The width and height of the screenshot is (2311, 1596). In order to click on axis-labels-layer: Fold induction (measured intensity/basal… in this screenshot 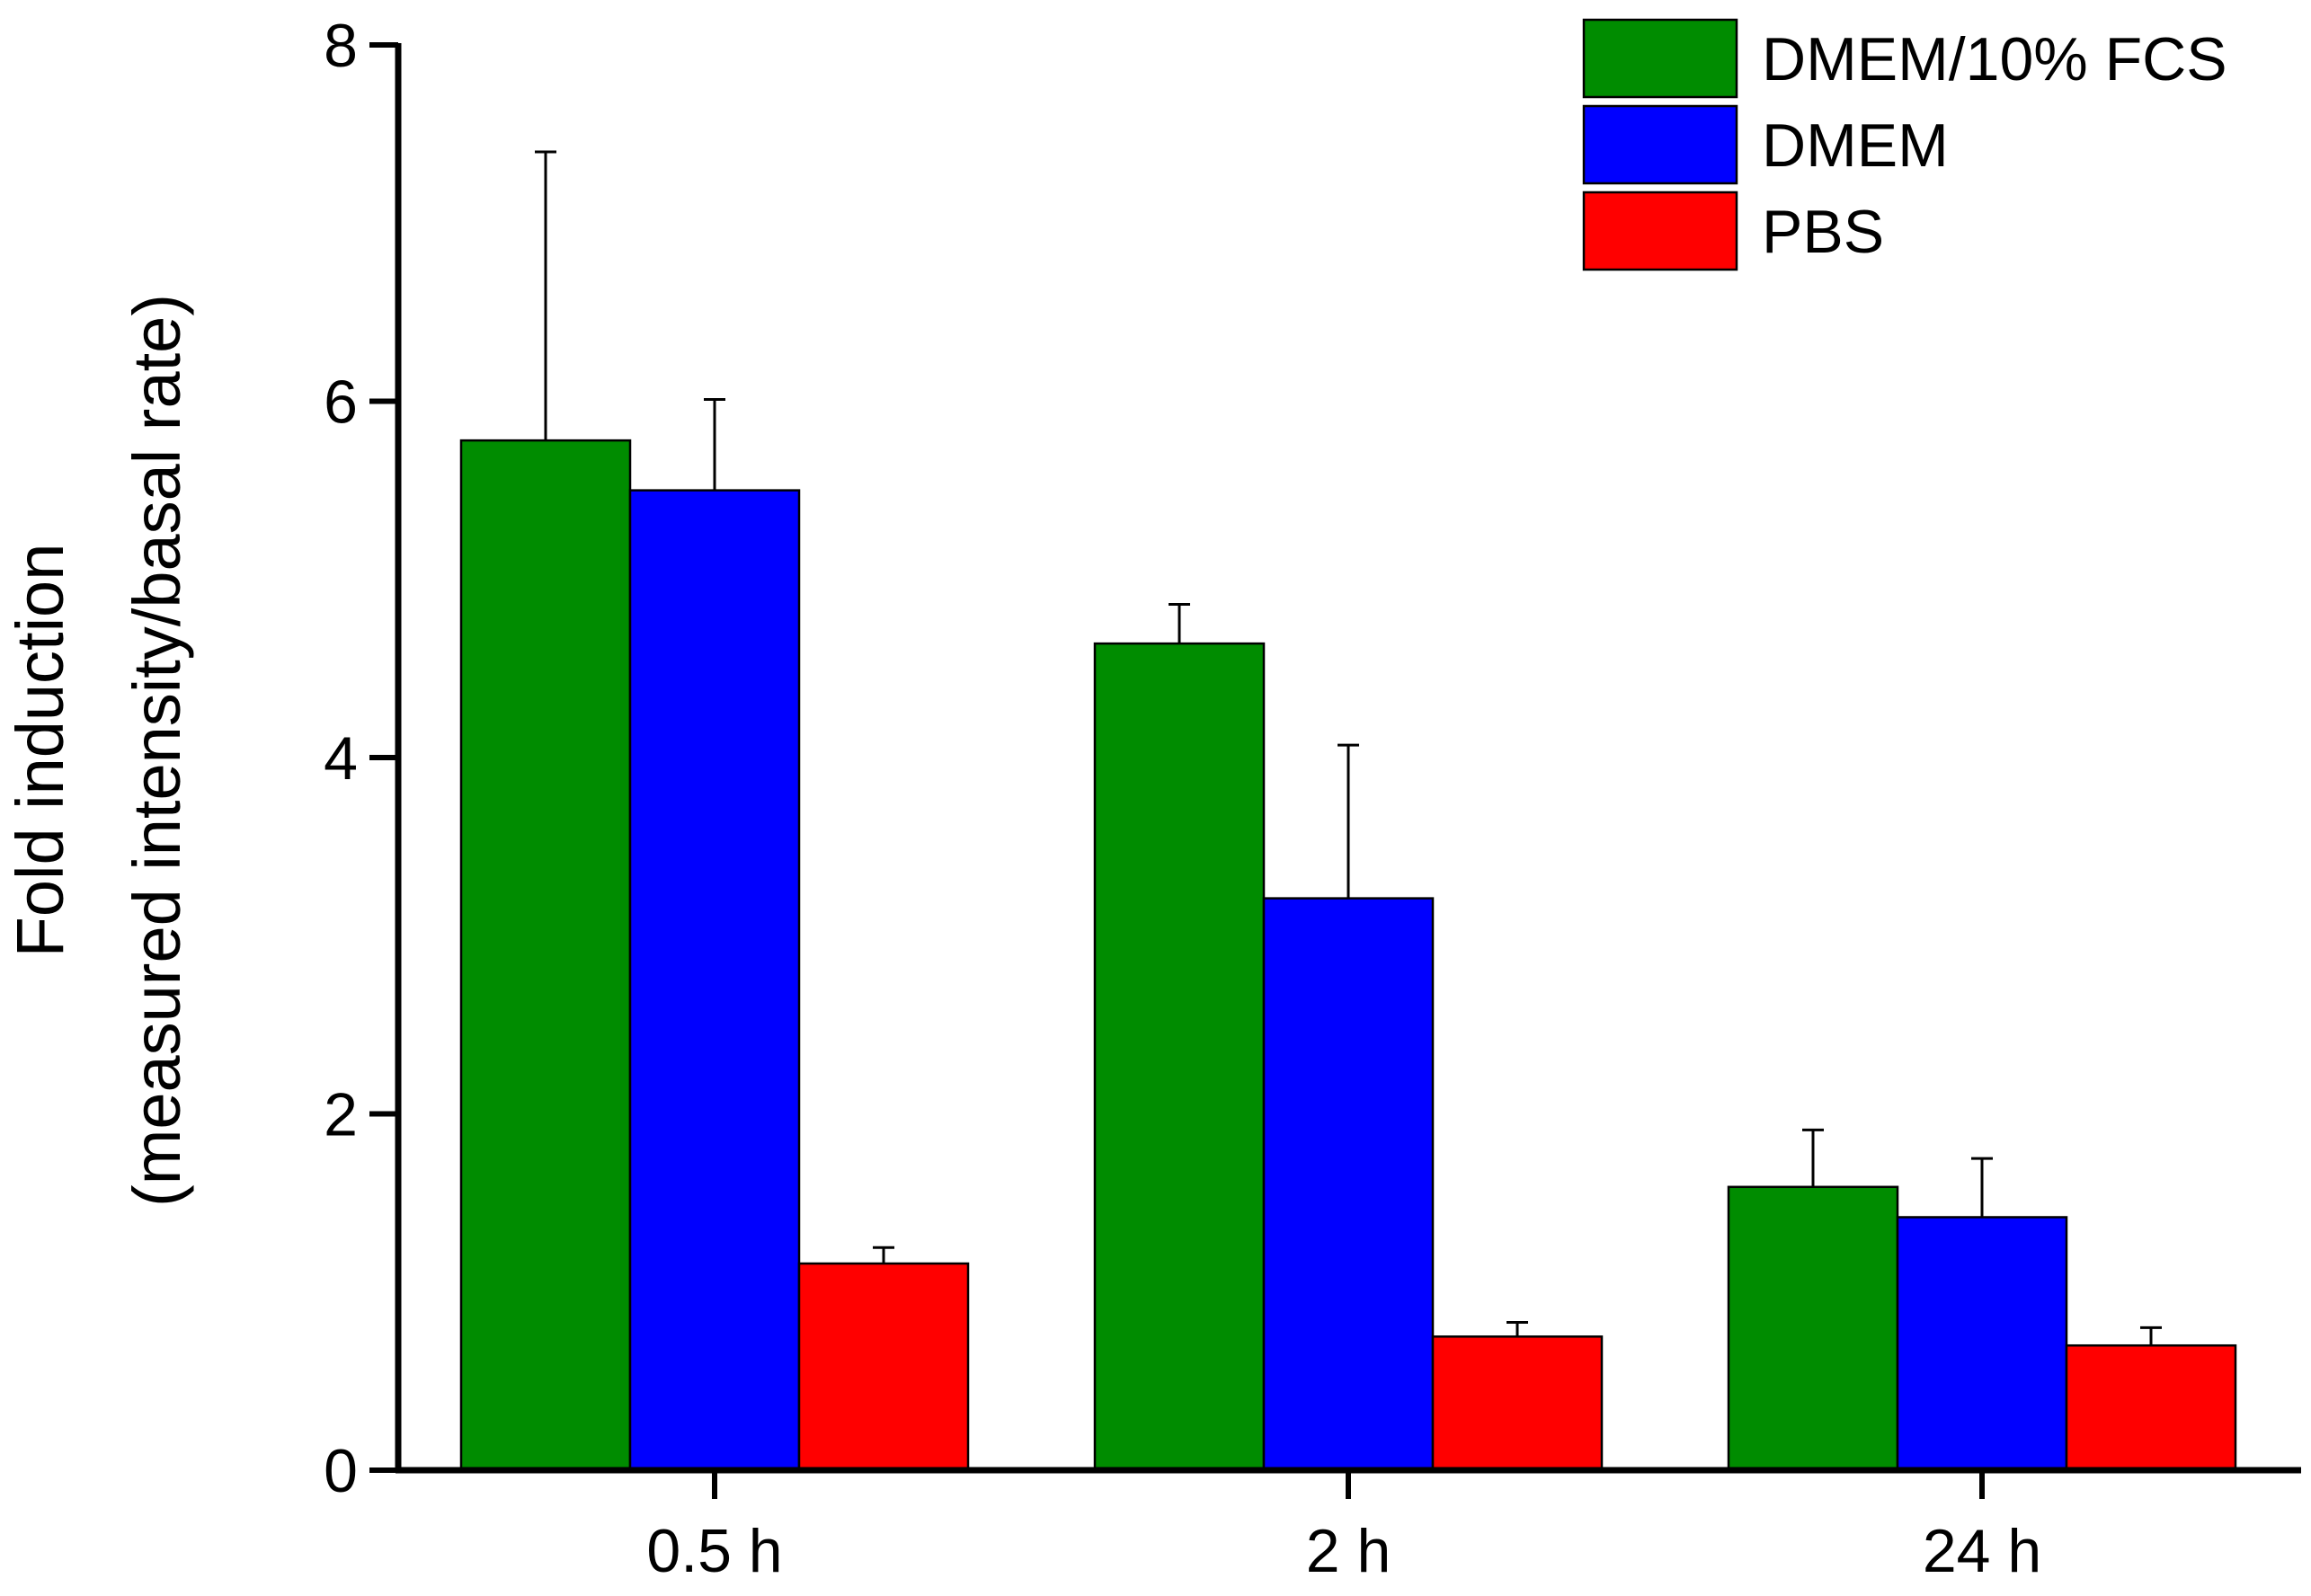, I will do `click(98, 750)`.